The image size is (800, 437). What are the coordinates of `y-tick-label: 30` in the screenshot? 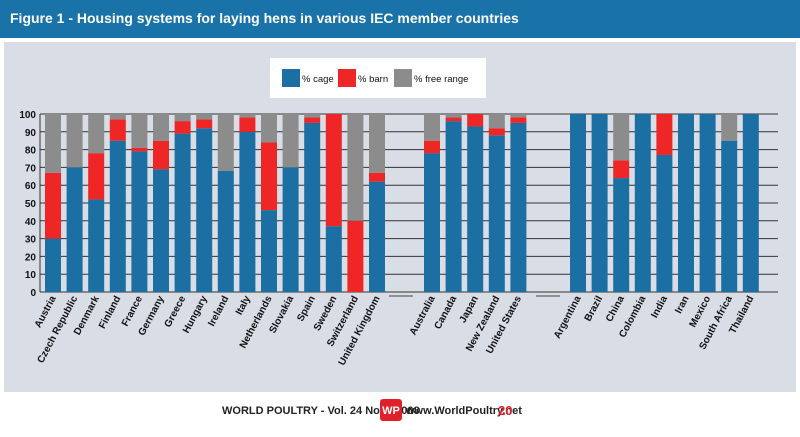 It's located at (31, 240).